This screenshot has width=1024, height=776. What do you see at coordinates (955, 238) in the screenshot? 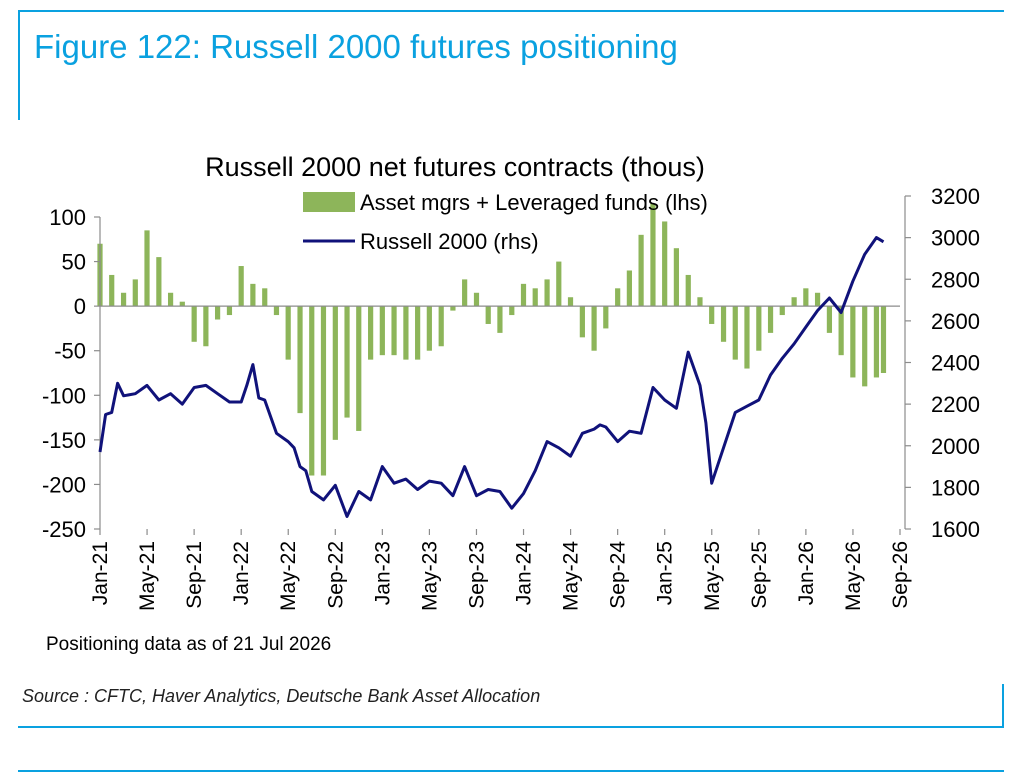
I see `right-tick-label: 3000` at bounding box center [955, 238].